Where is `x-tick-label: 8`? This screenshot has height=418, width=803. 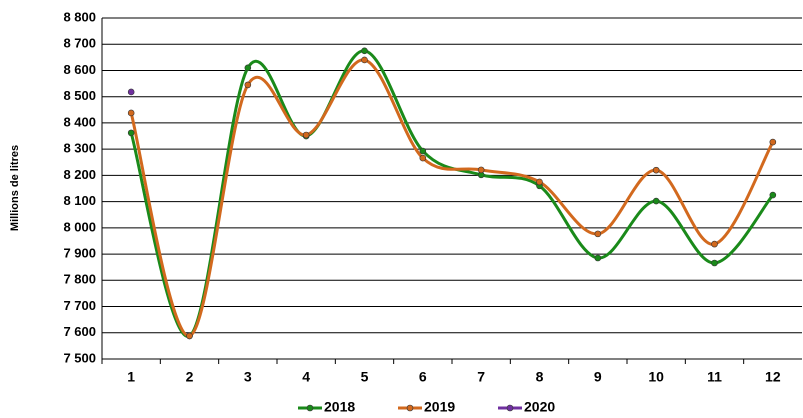 x-tick-label: 8 is located at coordinates (540, 377).